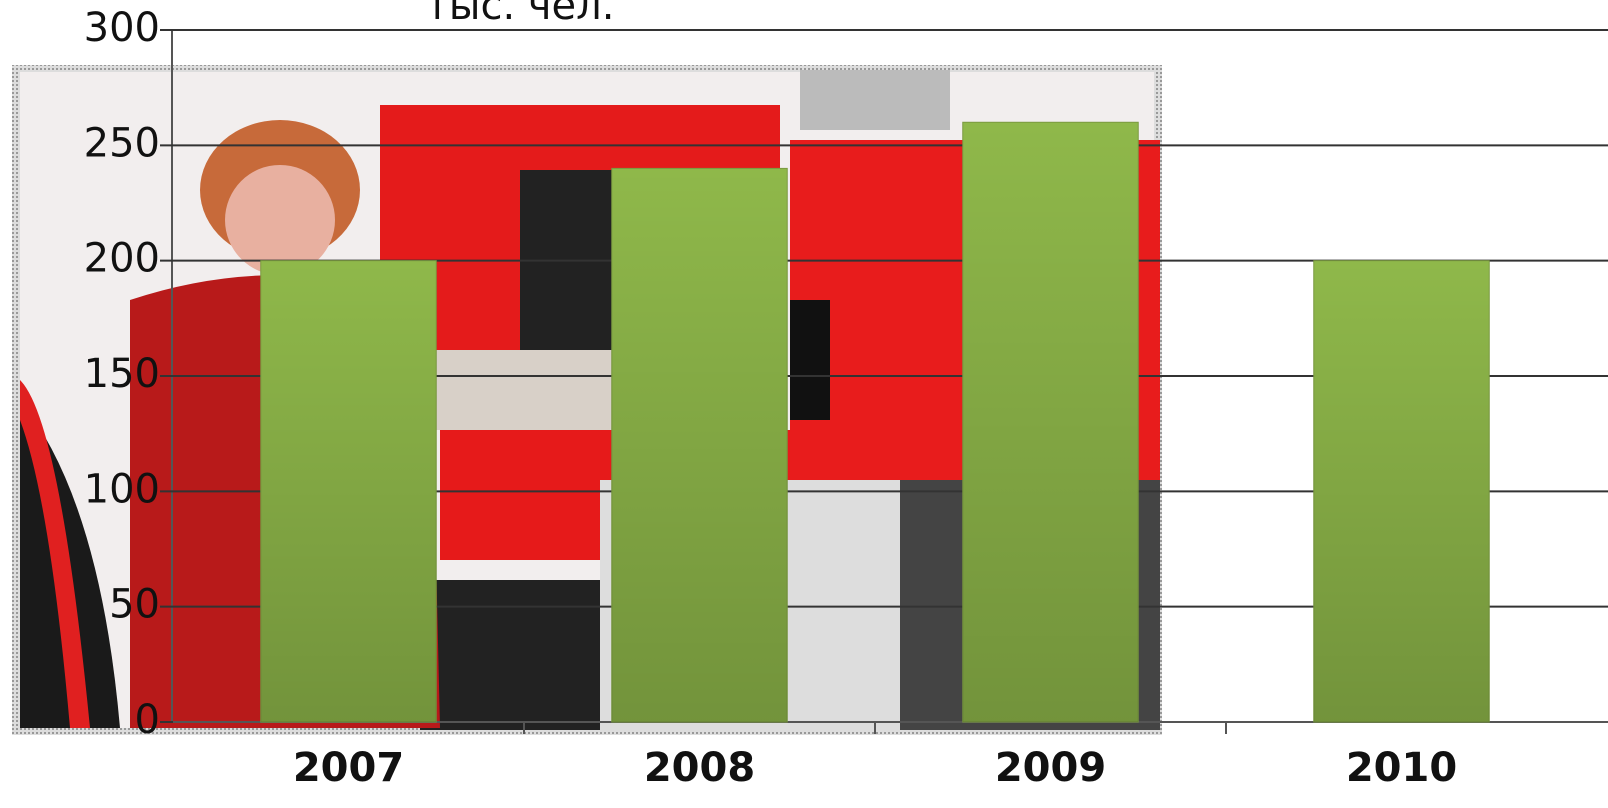 The width and height of the screenshot is (1608, 808). What do you see at coordinates (122, 489) in the screenshot?
I see `y-tick-label: 100` at bounding box center [122, 489].